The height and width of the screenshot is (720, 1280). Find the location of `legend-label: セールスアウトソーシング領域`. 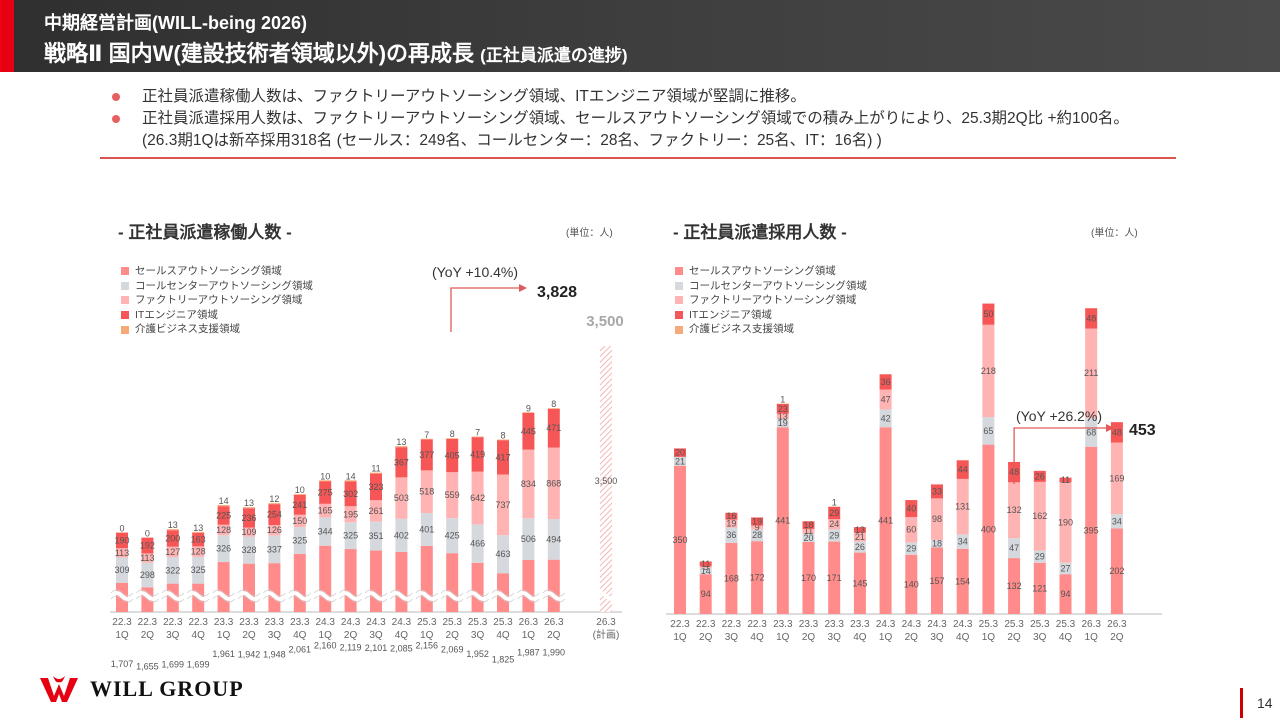

legend-label: セールスアウトソーシング領域 is located at coordinates (762, 271).